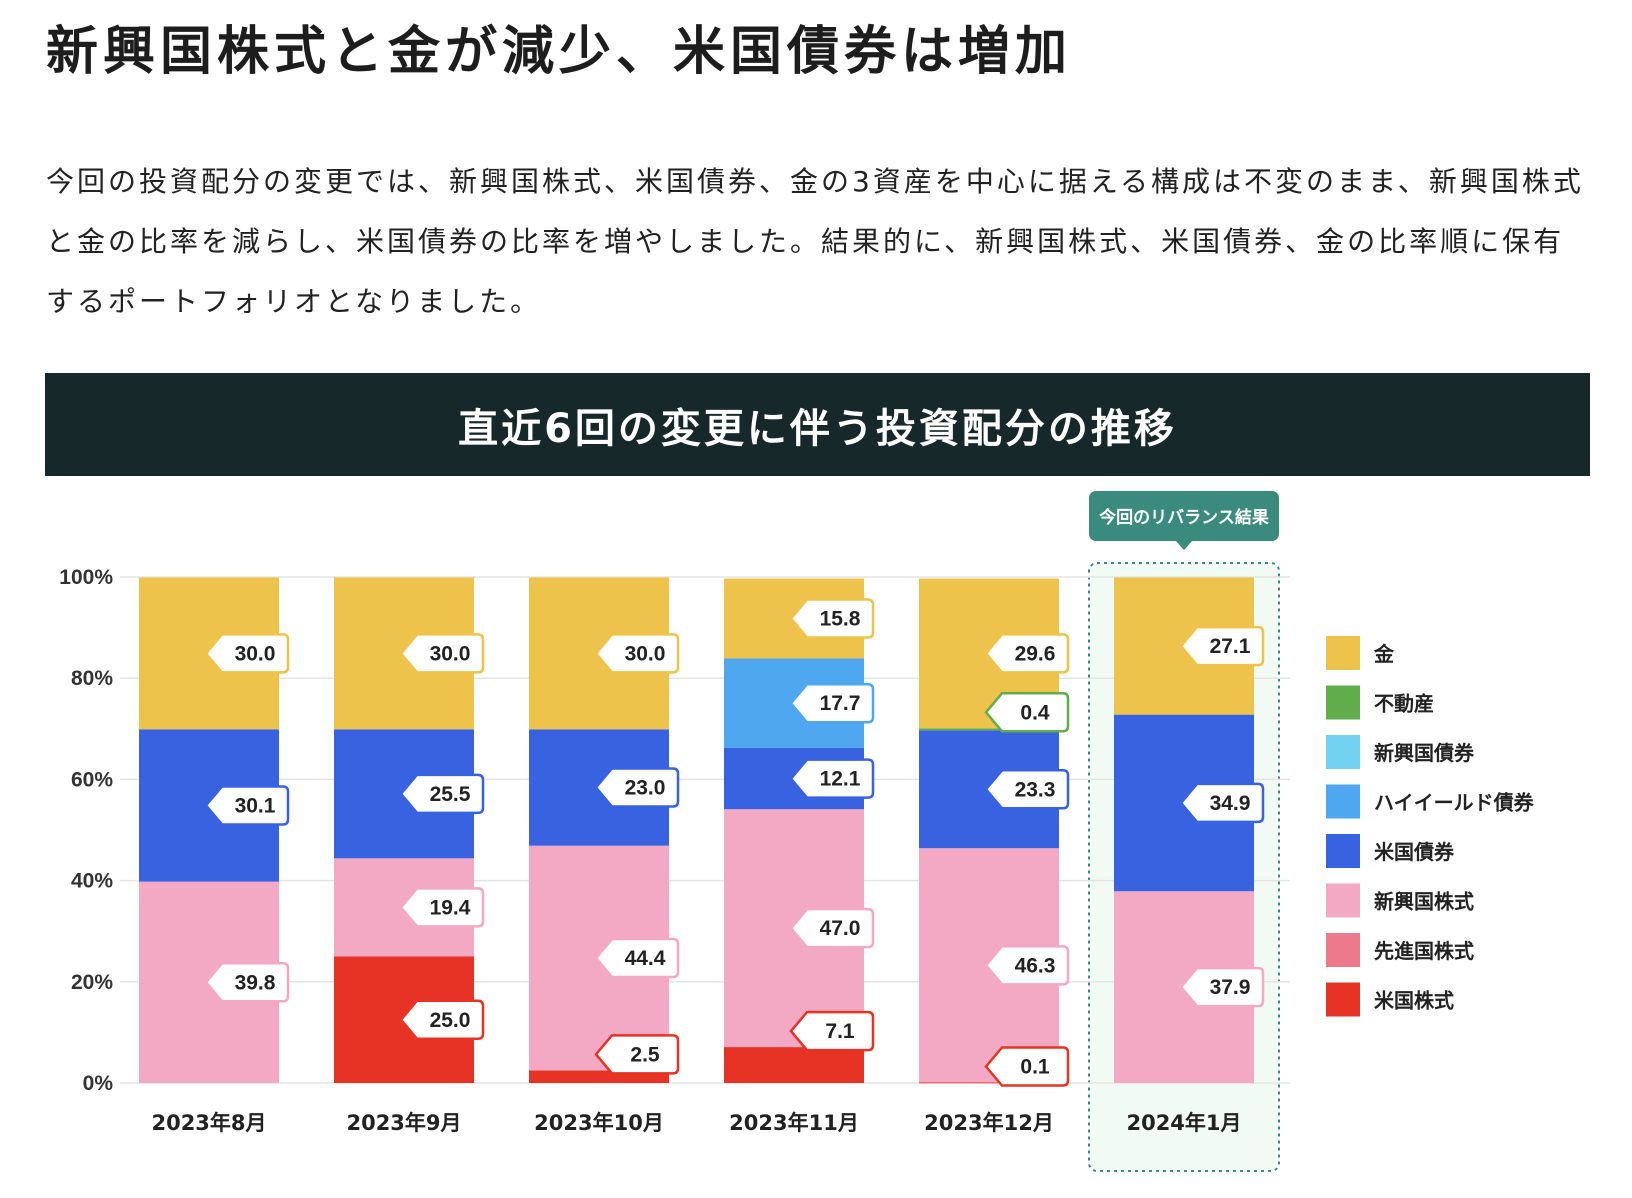 The width and height of the screenshot is (1632, 1198). What do you see at coordinates (840, 703) in the screenshot?
I see `data-label: 17.7` at bounding box center [840, 703].